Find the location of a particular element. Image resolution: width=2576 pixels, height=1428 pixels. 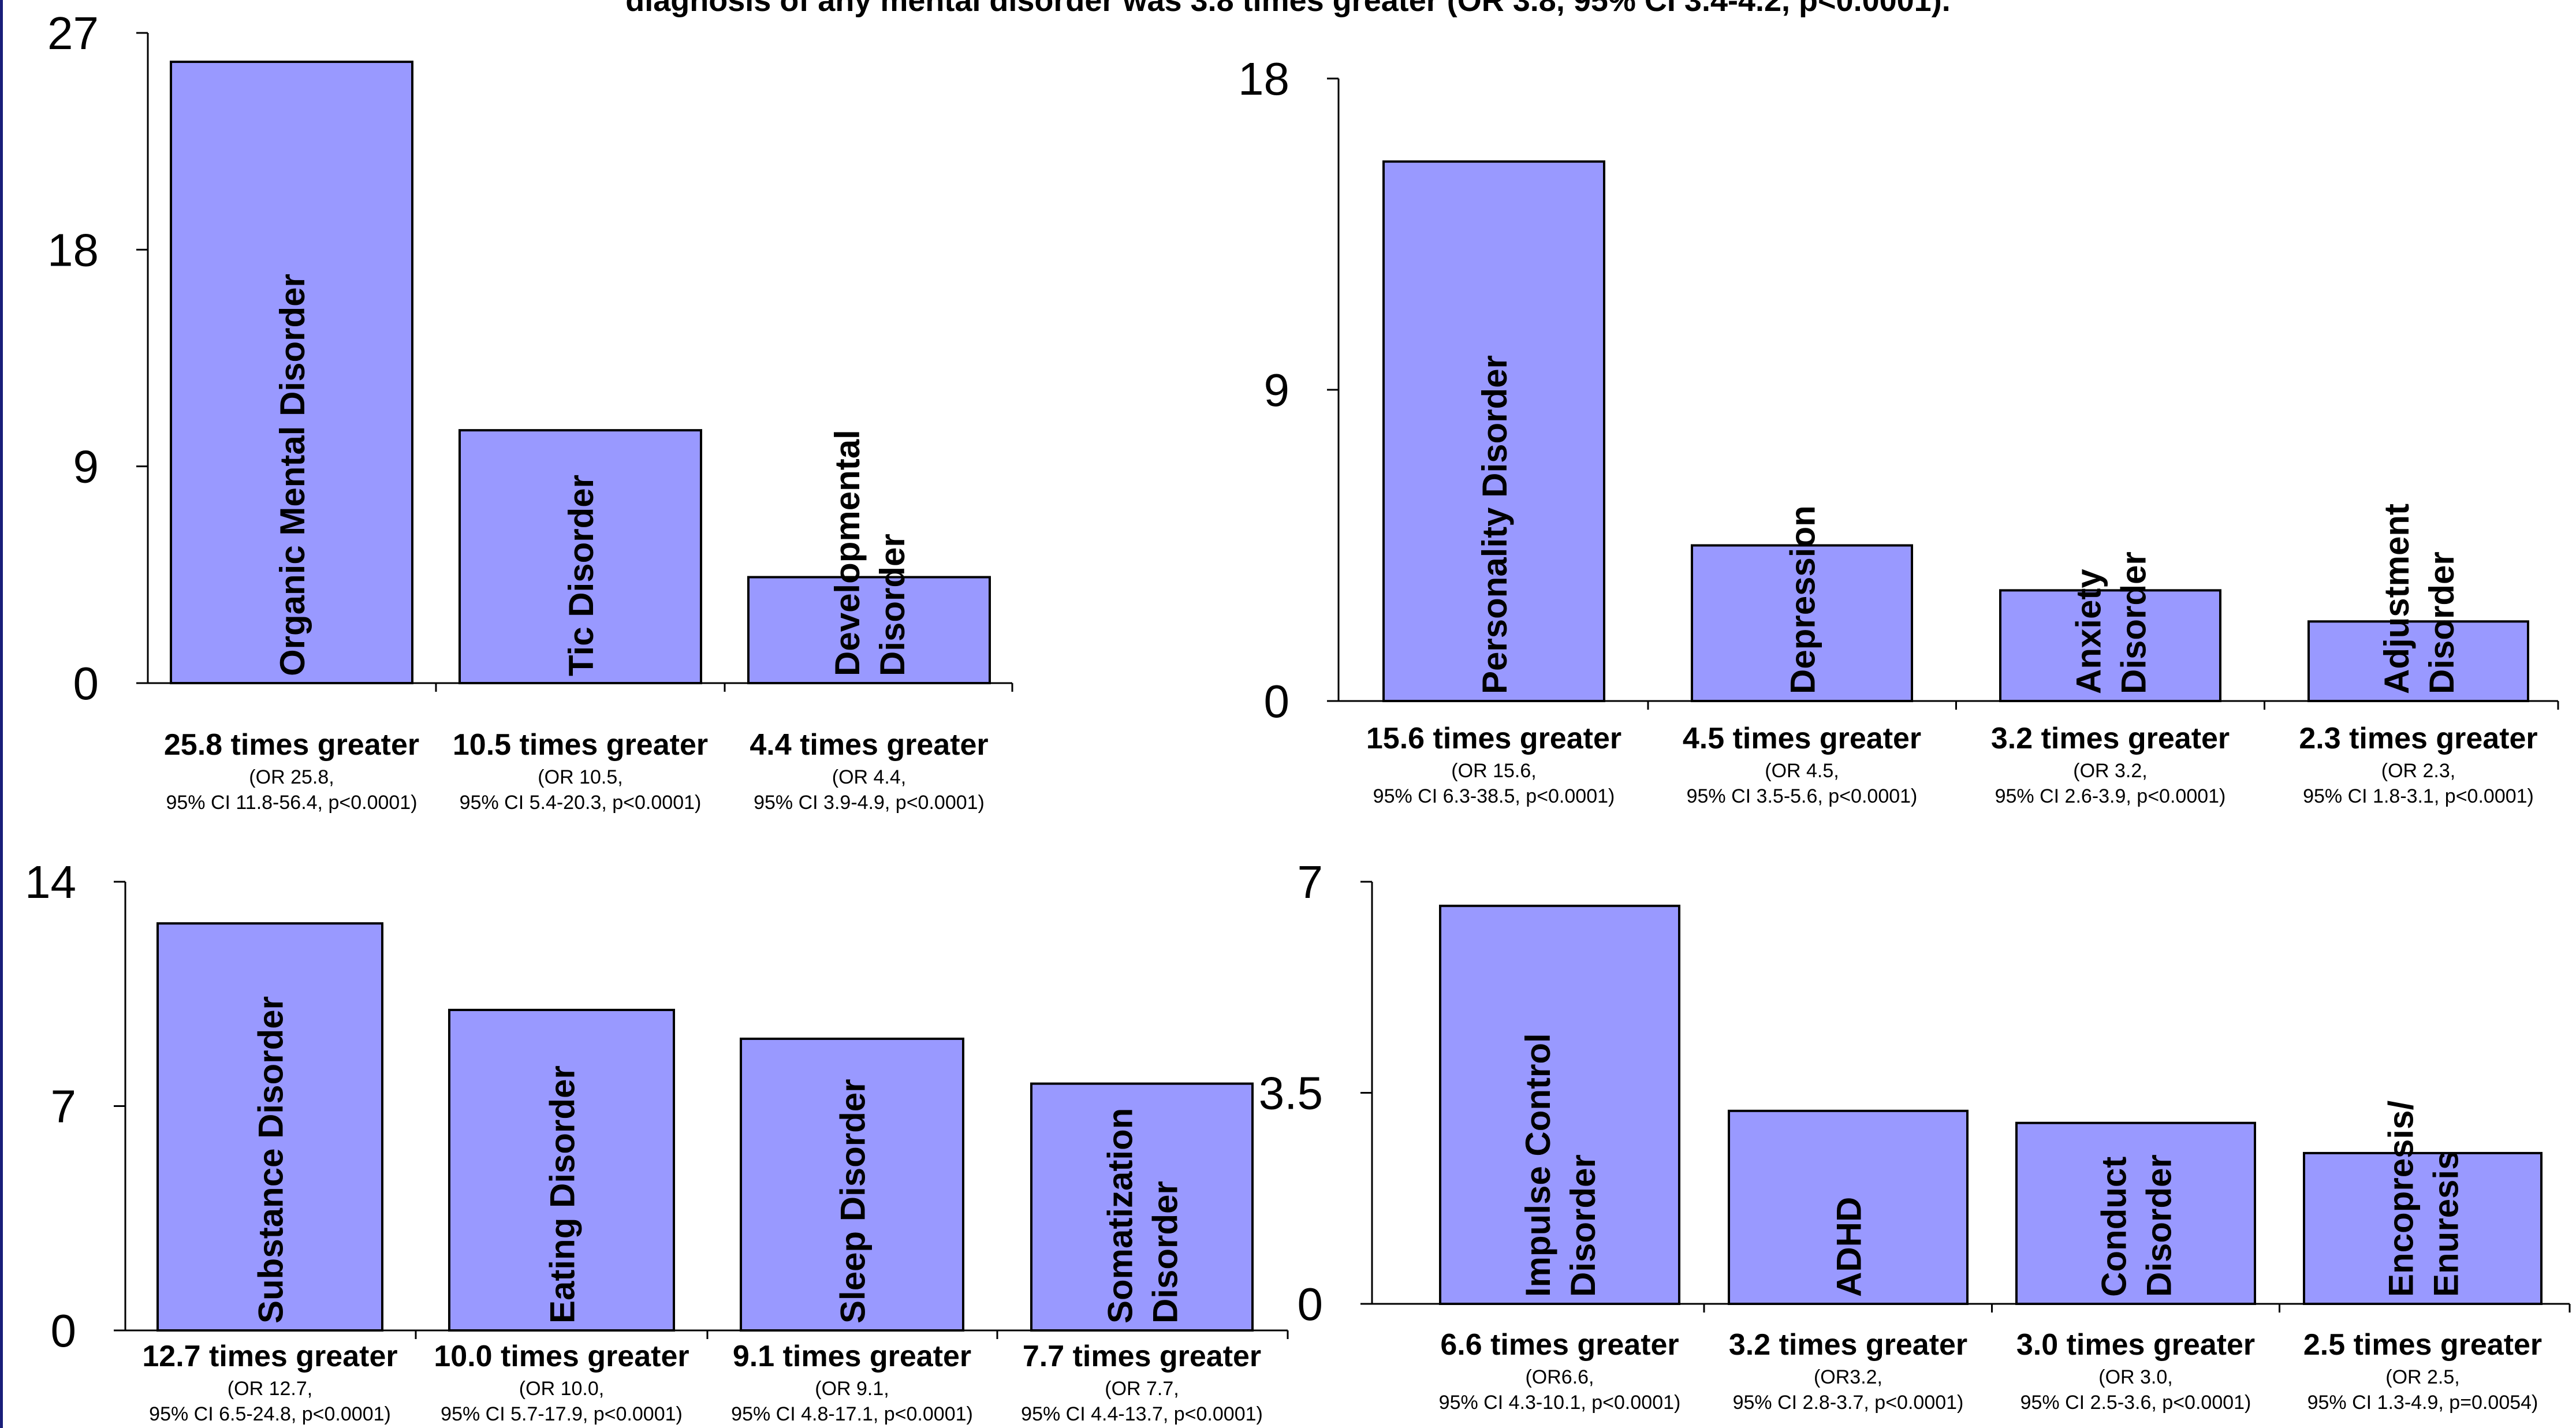

bar-or-value: (OR 2.3, is located at coordinates (2418, 771).